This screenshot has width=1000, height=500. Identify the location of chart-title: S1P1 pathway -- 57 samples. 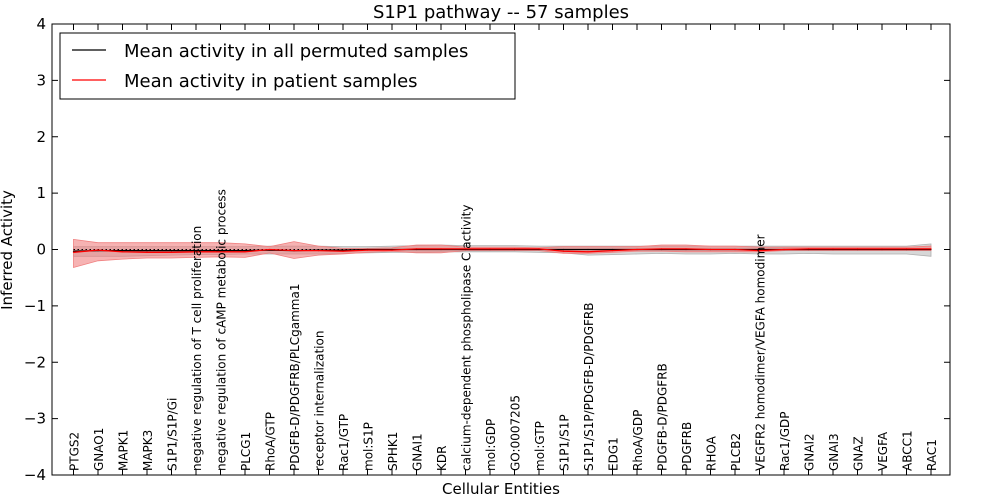
(501, 12).